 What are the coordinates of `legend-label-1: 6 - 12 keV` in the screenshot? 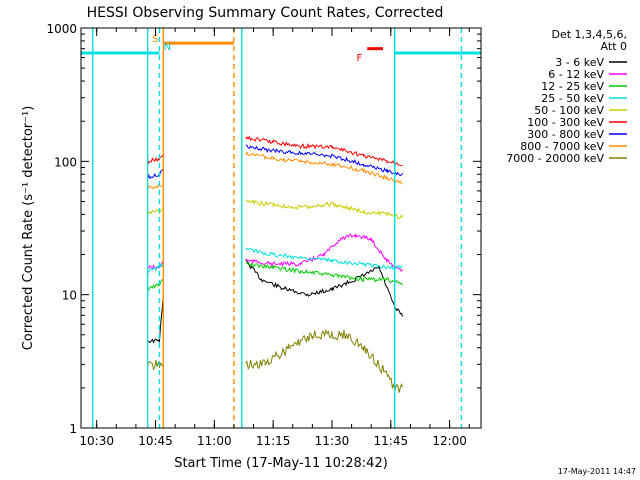 It's located at (576, 74).